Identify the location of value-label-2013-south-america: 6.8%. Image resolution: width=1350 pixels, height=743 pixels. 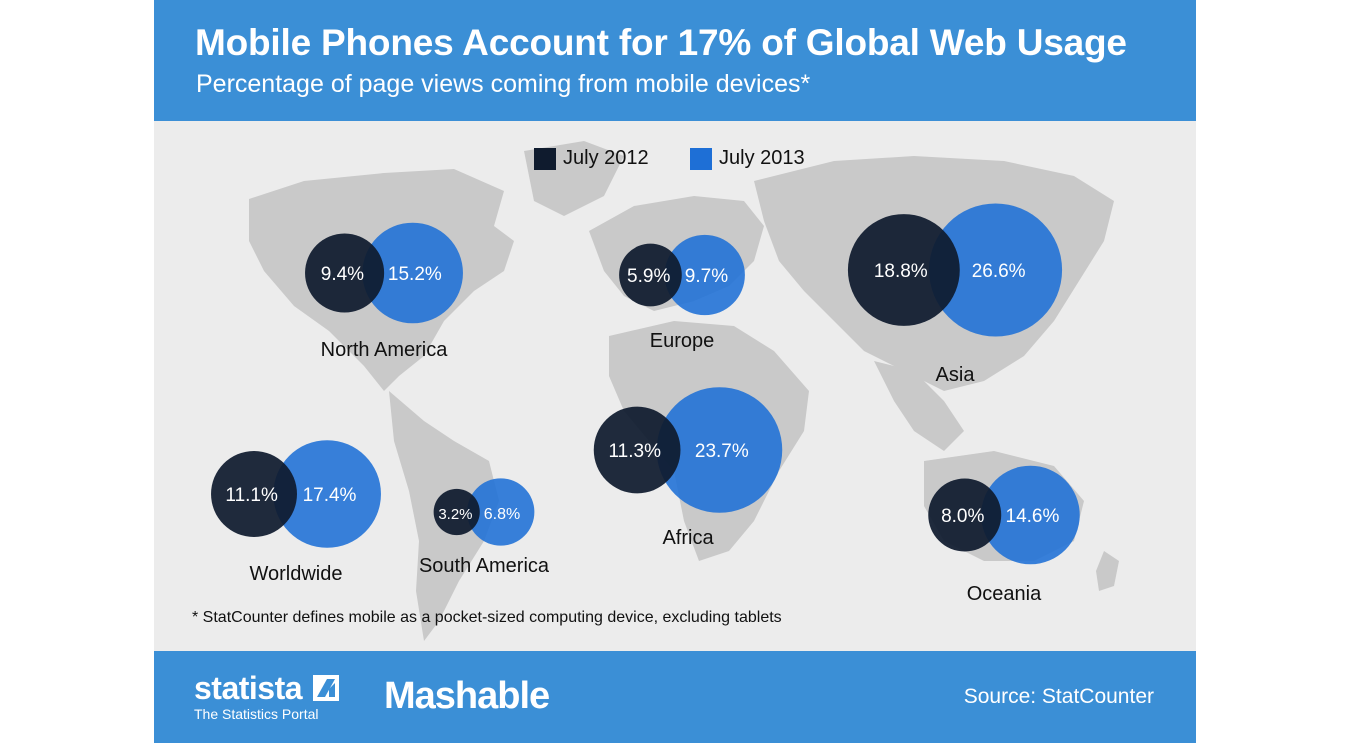
(502, 514).